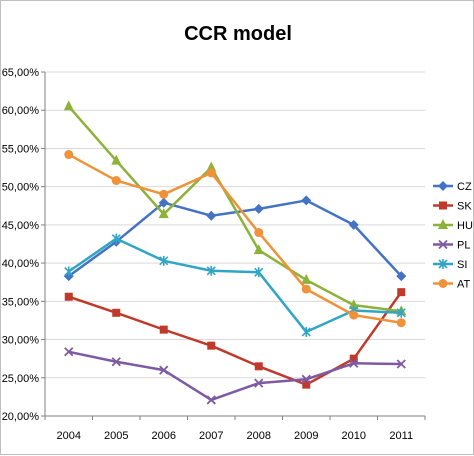 The width and height of the screenshot is (474, 456). What do you see at coordinates (450, 265) in the screenshot?
I see `legend-item-si: SI` at bounding box center [450, 265].